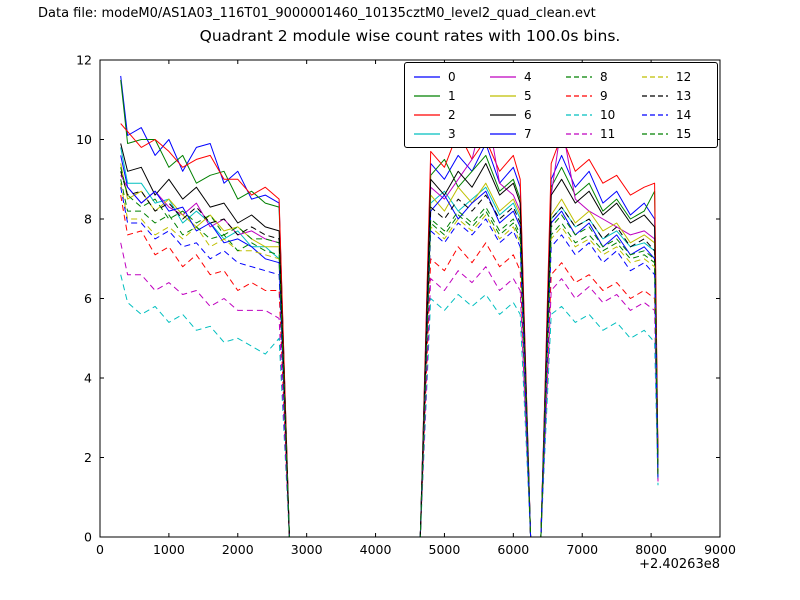 This screenshot has height=600, width=800. What do you see at coordinates (528, 114) in the screenshot?
I see `legend-label: 6` at bounding box center [528, 114].